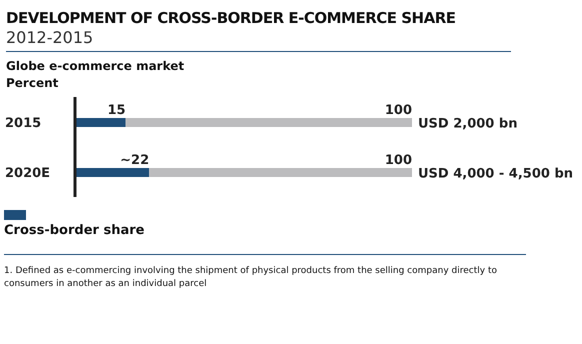  What do you see at coordinates (135, 160) in the screenshot?
I see `data-label: ~22` at bounding box center [135, 160].